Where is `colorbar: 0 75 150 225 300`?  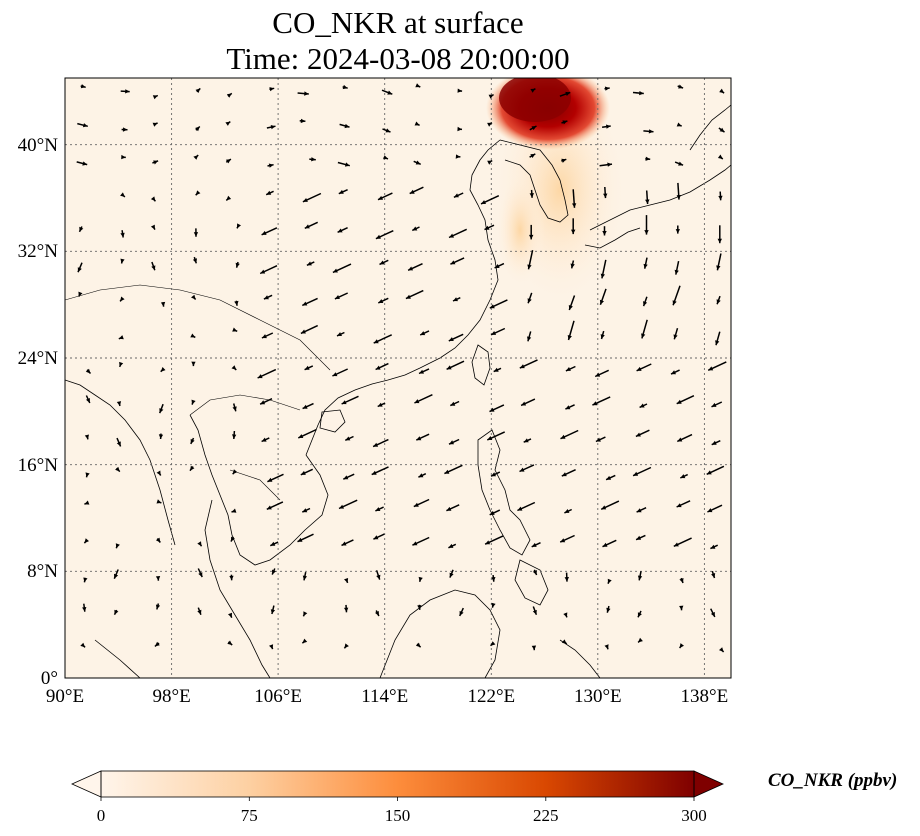
colorbar: 0 75 150 225 300 is located at coordinates (397, 797).